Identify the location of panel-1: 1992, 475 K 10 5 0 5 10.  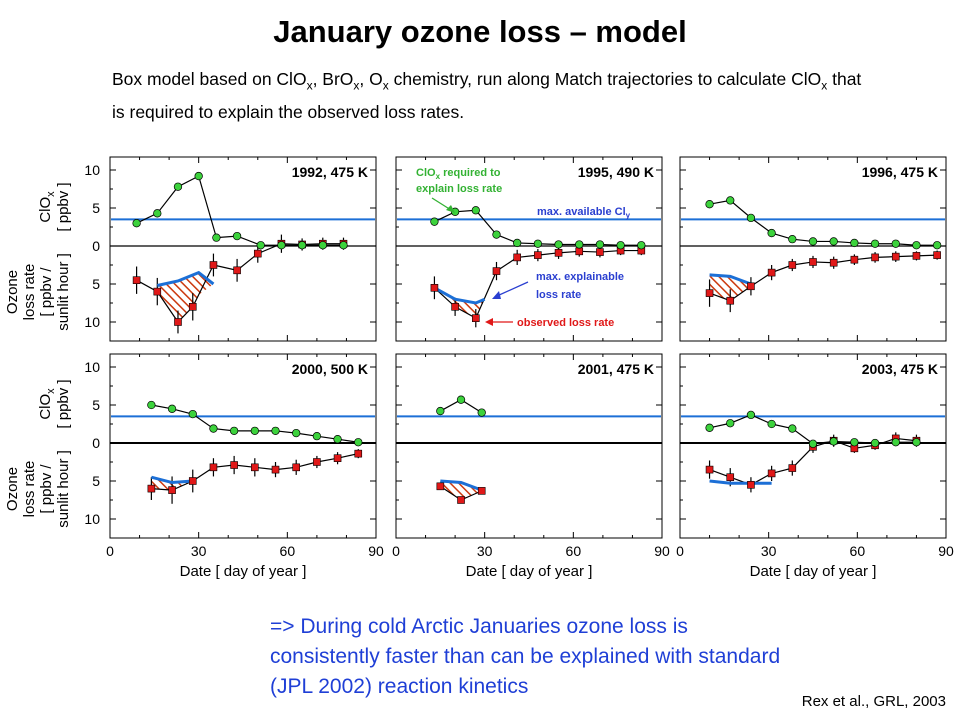
(230, 249).